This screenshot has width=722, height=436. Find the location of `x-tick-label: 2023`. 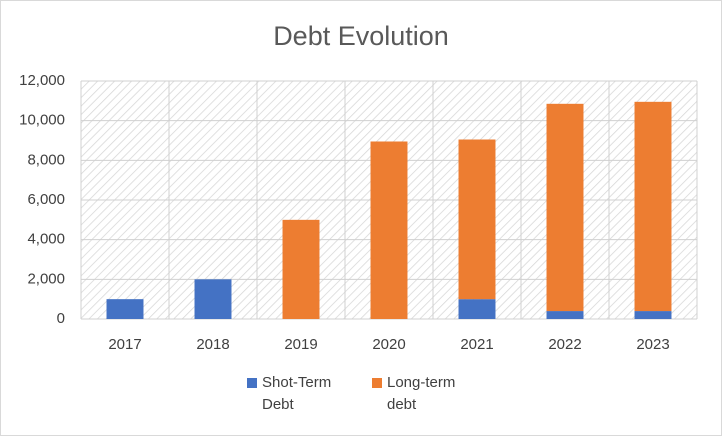

x-tick-label: 2023 is located at coordinates (652, 344).